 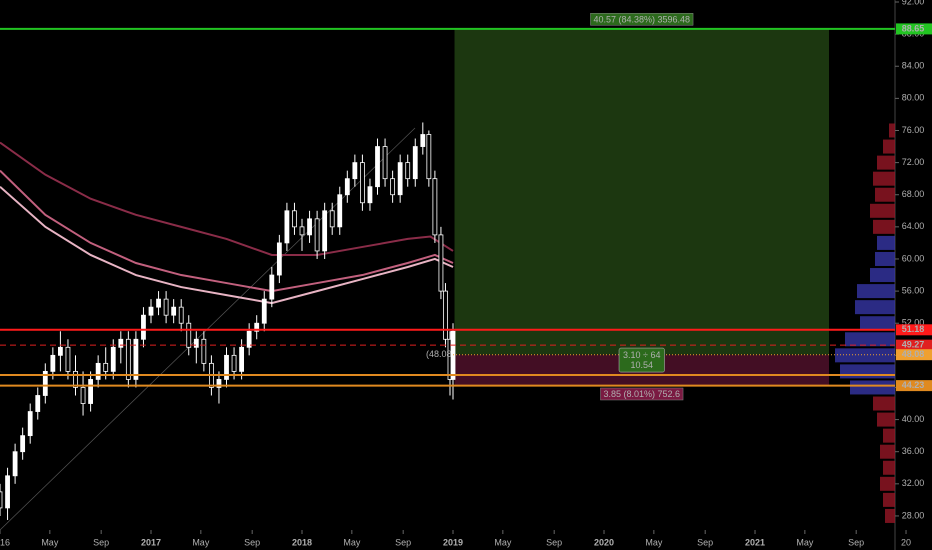 What do you see at coordinates (913, 226) in the screenshot?
I see `y-tick-label: 64.00` at bounding box center [913, 226].